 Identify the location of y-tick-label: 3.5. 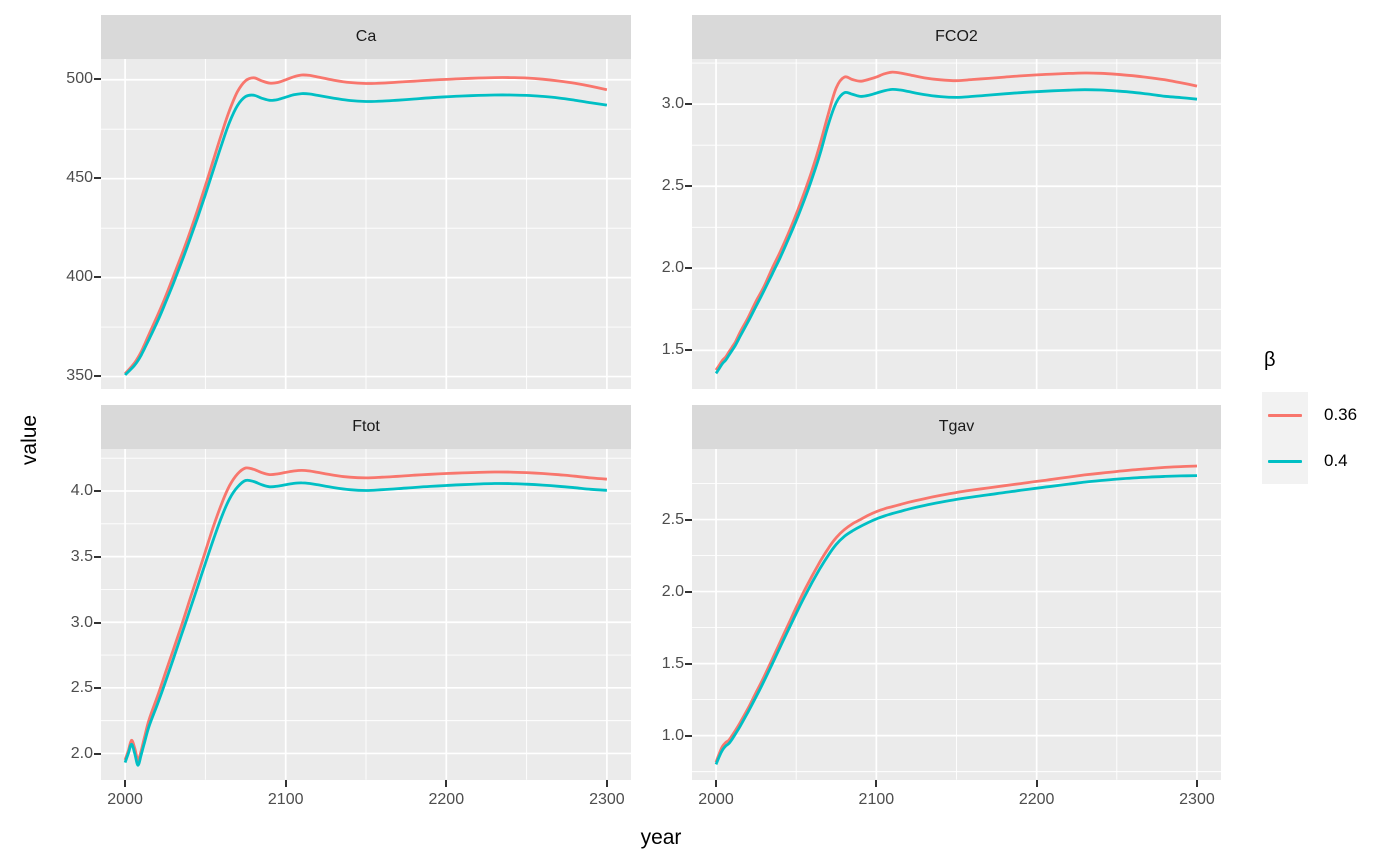
(81, 556).